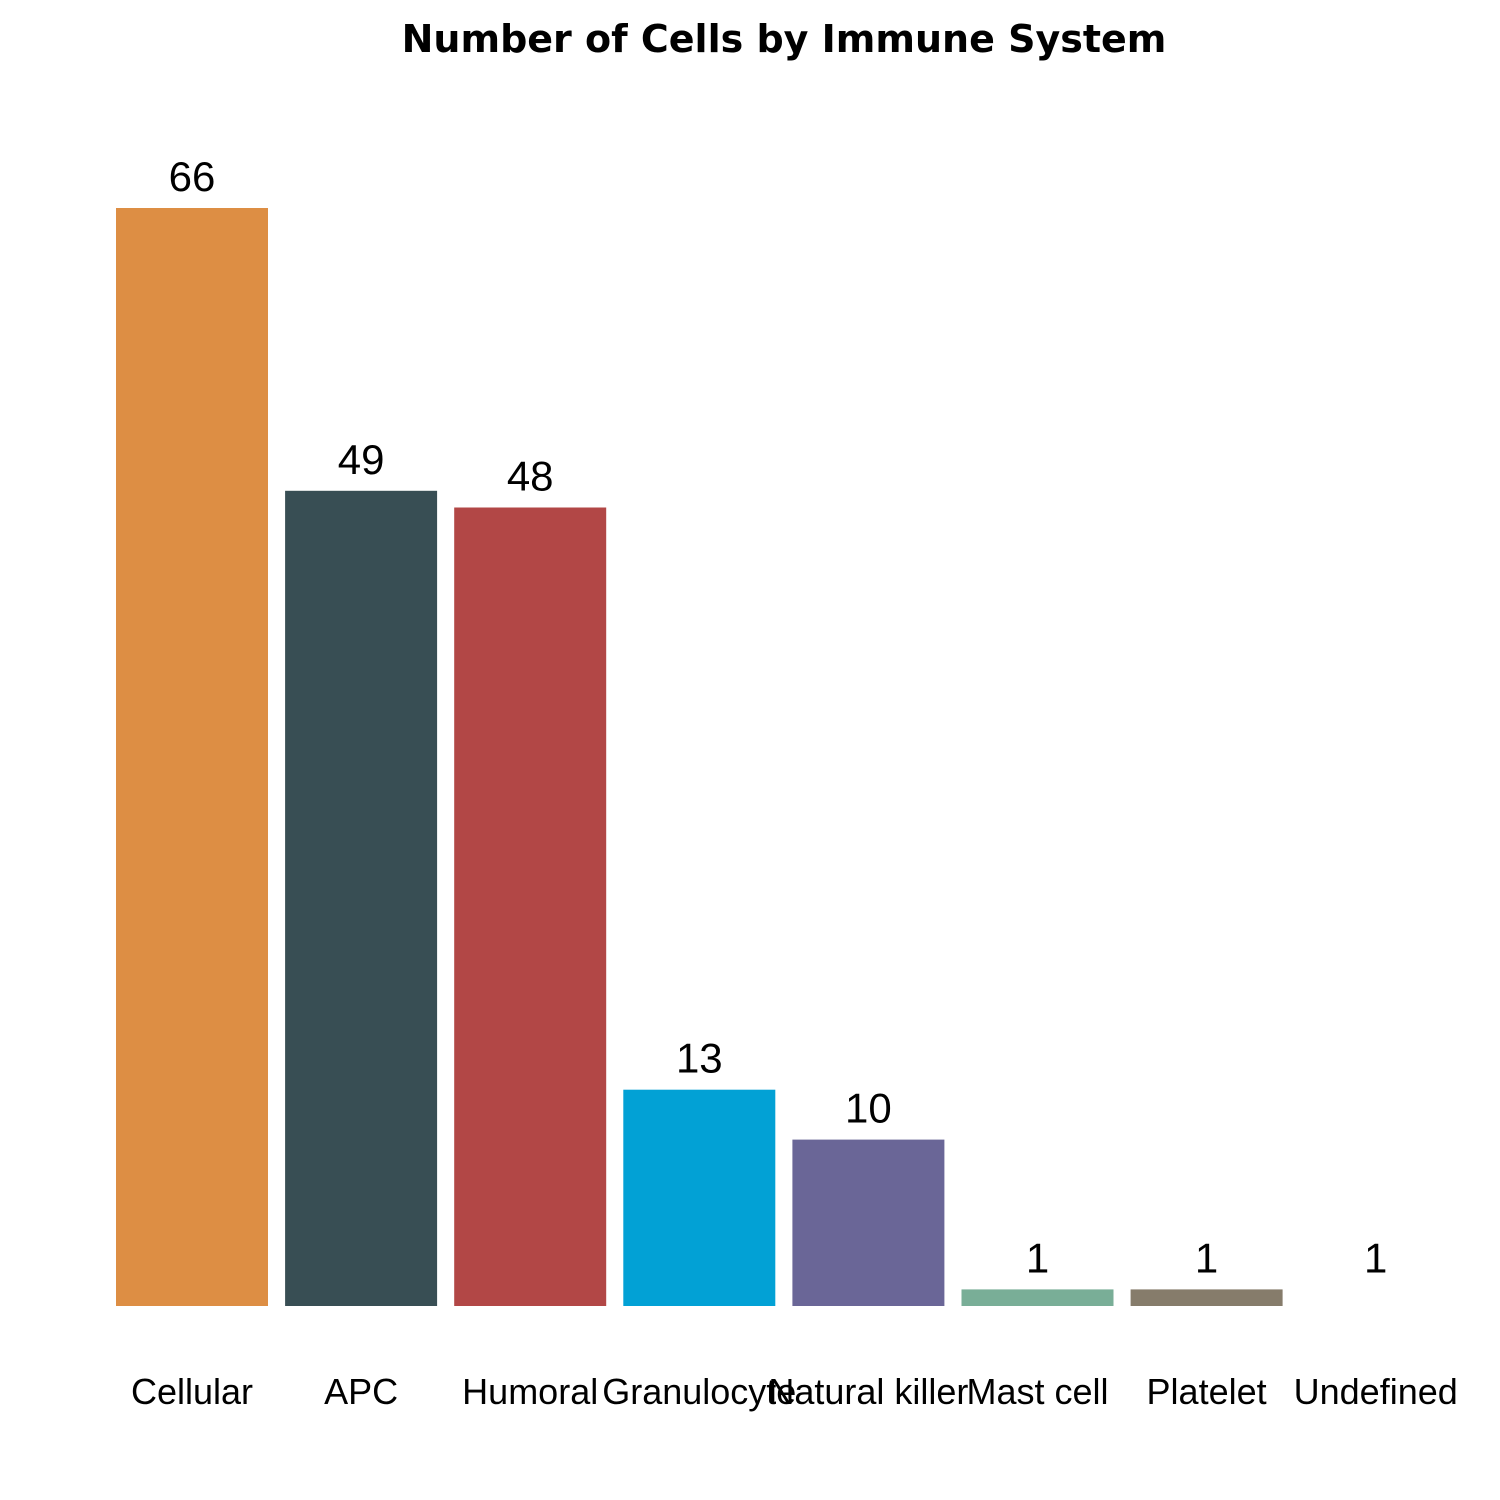 This screenshot has height=1500, width=1500. I want to click on value-label-humoral: 48, so click(530, 476).